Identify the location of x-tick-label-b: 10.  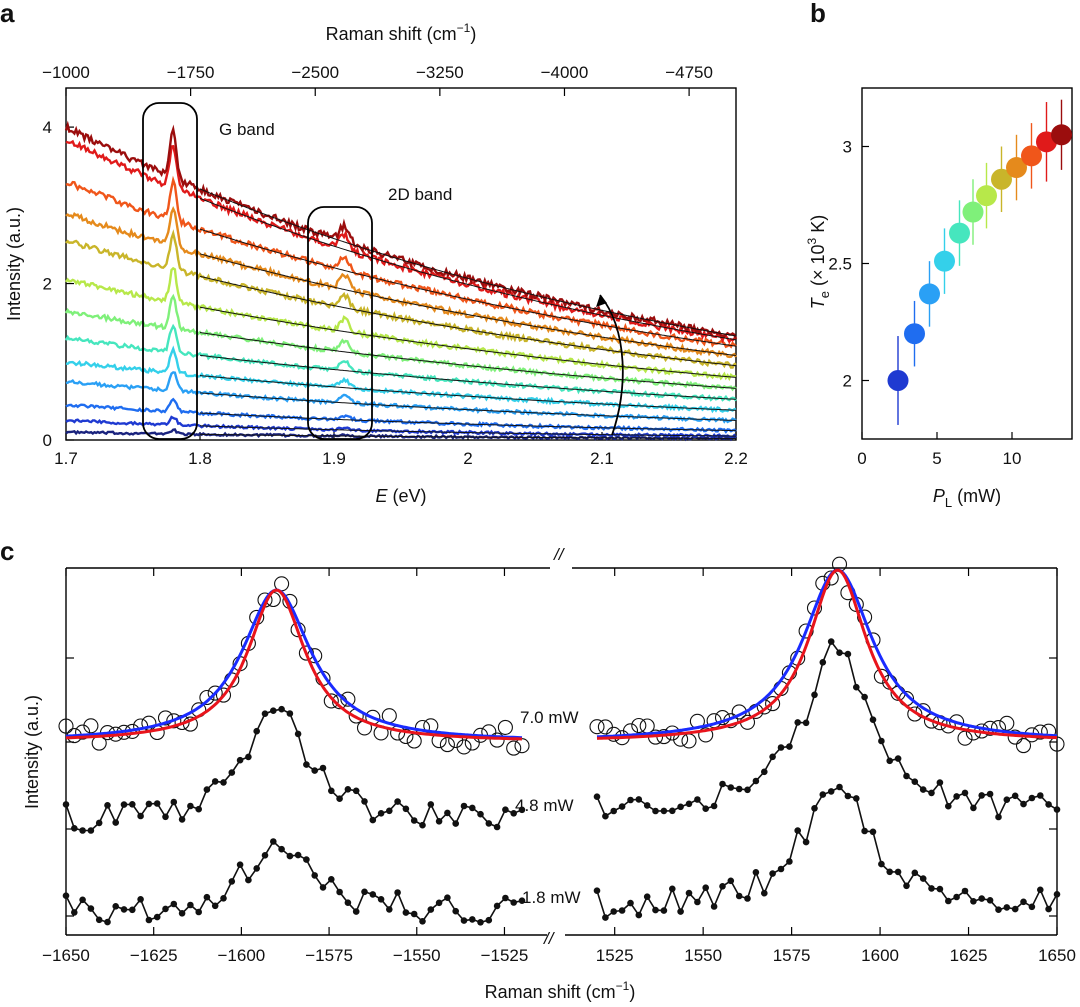
(1012, 458).